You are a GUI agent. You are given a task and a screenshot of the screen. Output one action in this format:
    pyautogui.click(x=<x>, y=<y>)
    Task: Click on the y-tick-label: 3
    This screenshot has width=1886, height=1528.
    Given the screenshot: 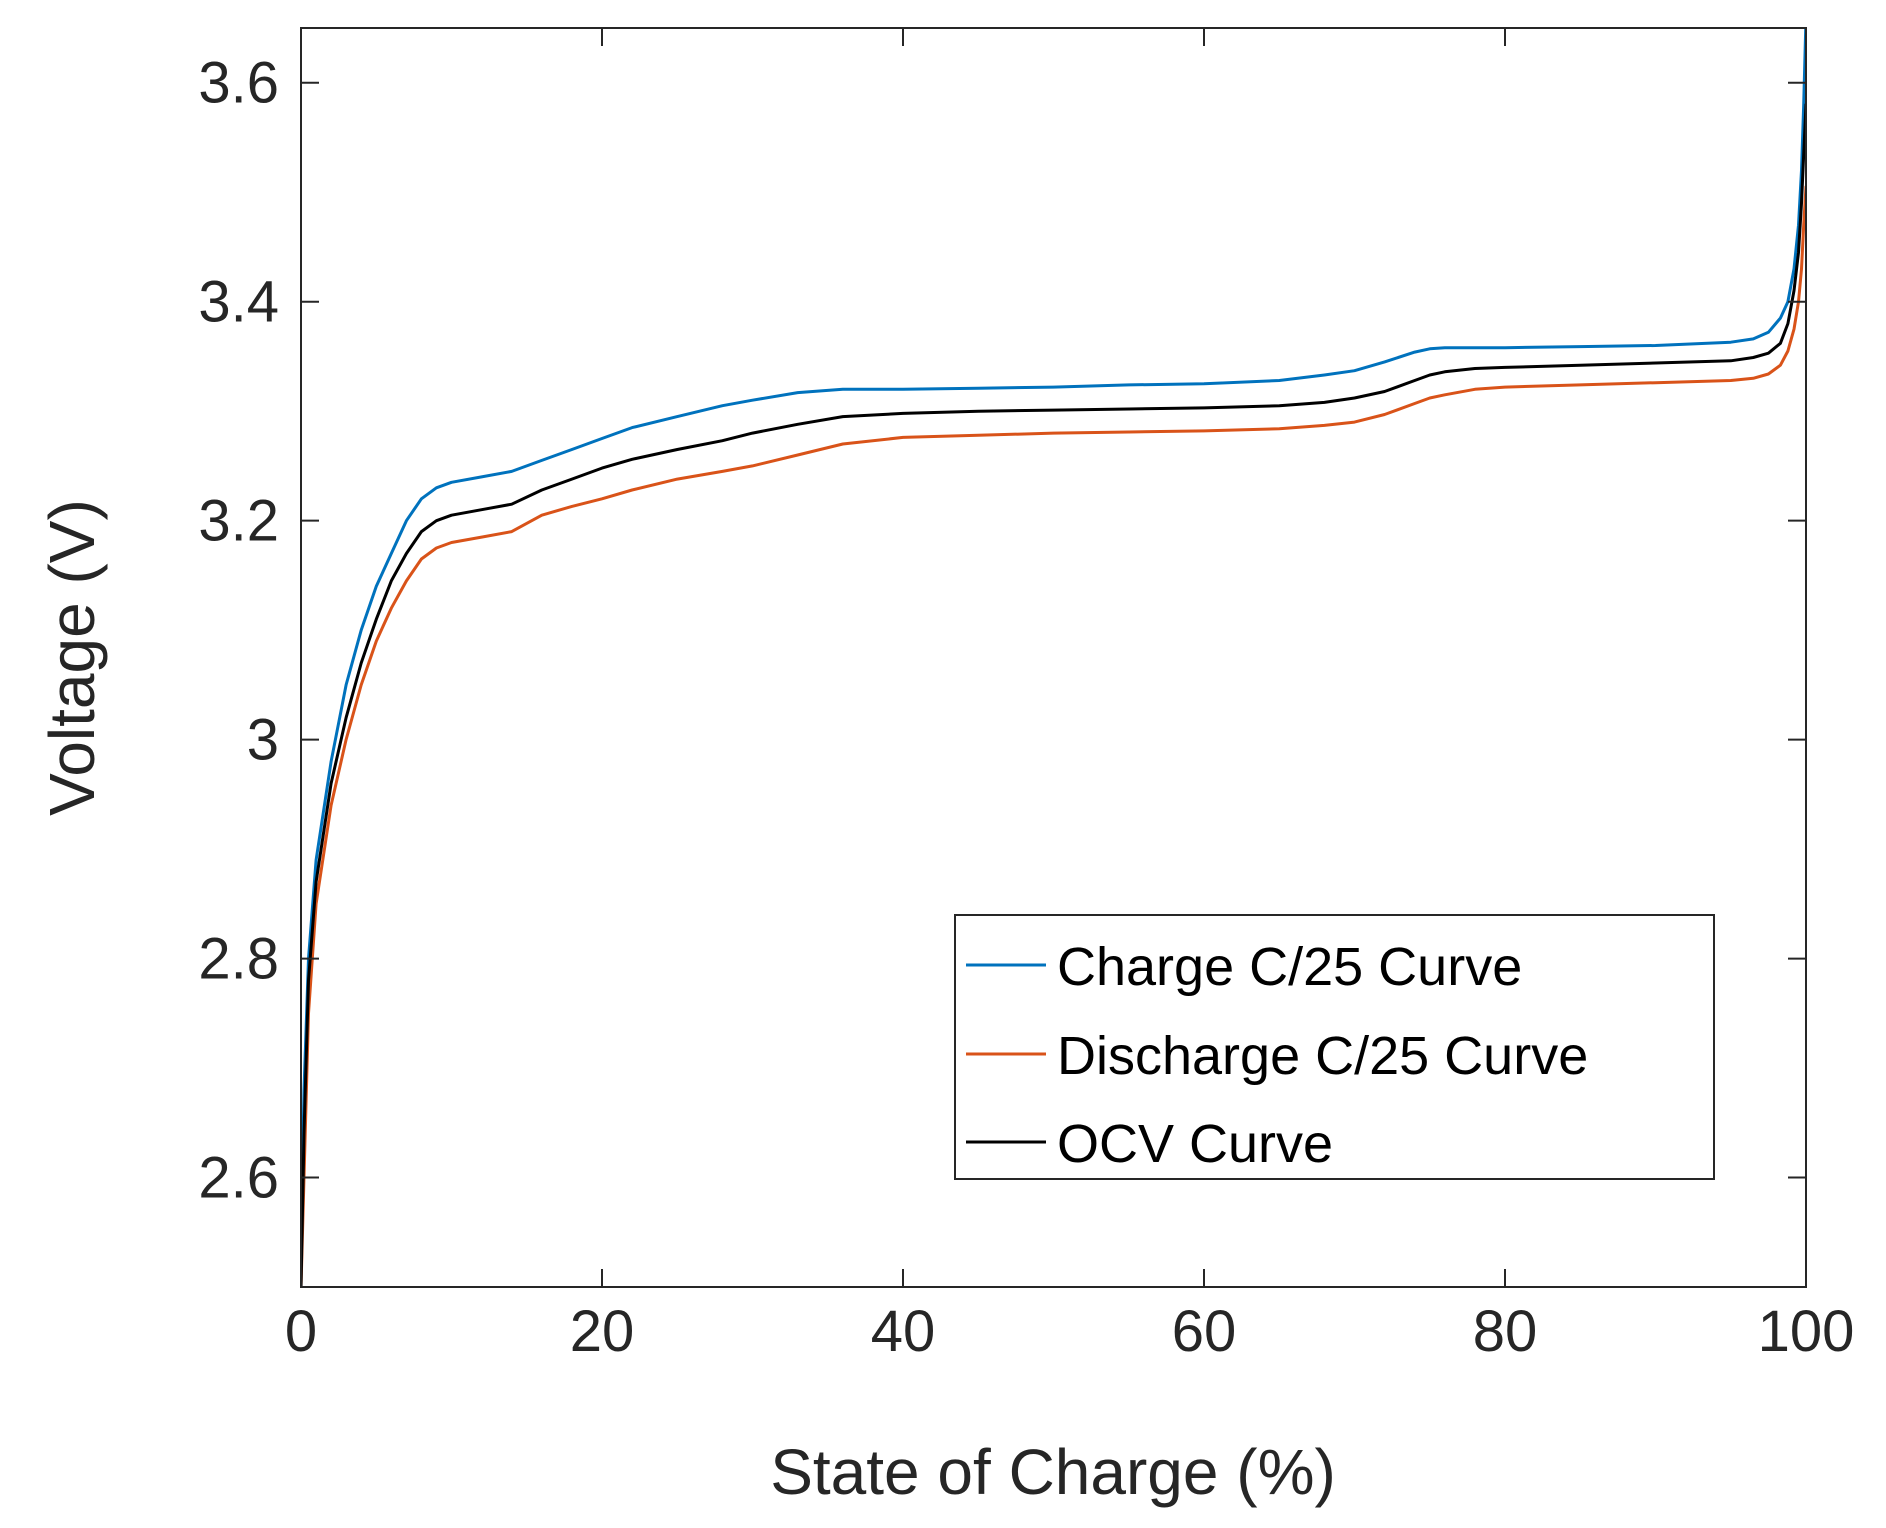 What is the action you would take?
    pyautogui.click(x=263, y=740)
    